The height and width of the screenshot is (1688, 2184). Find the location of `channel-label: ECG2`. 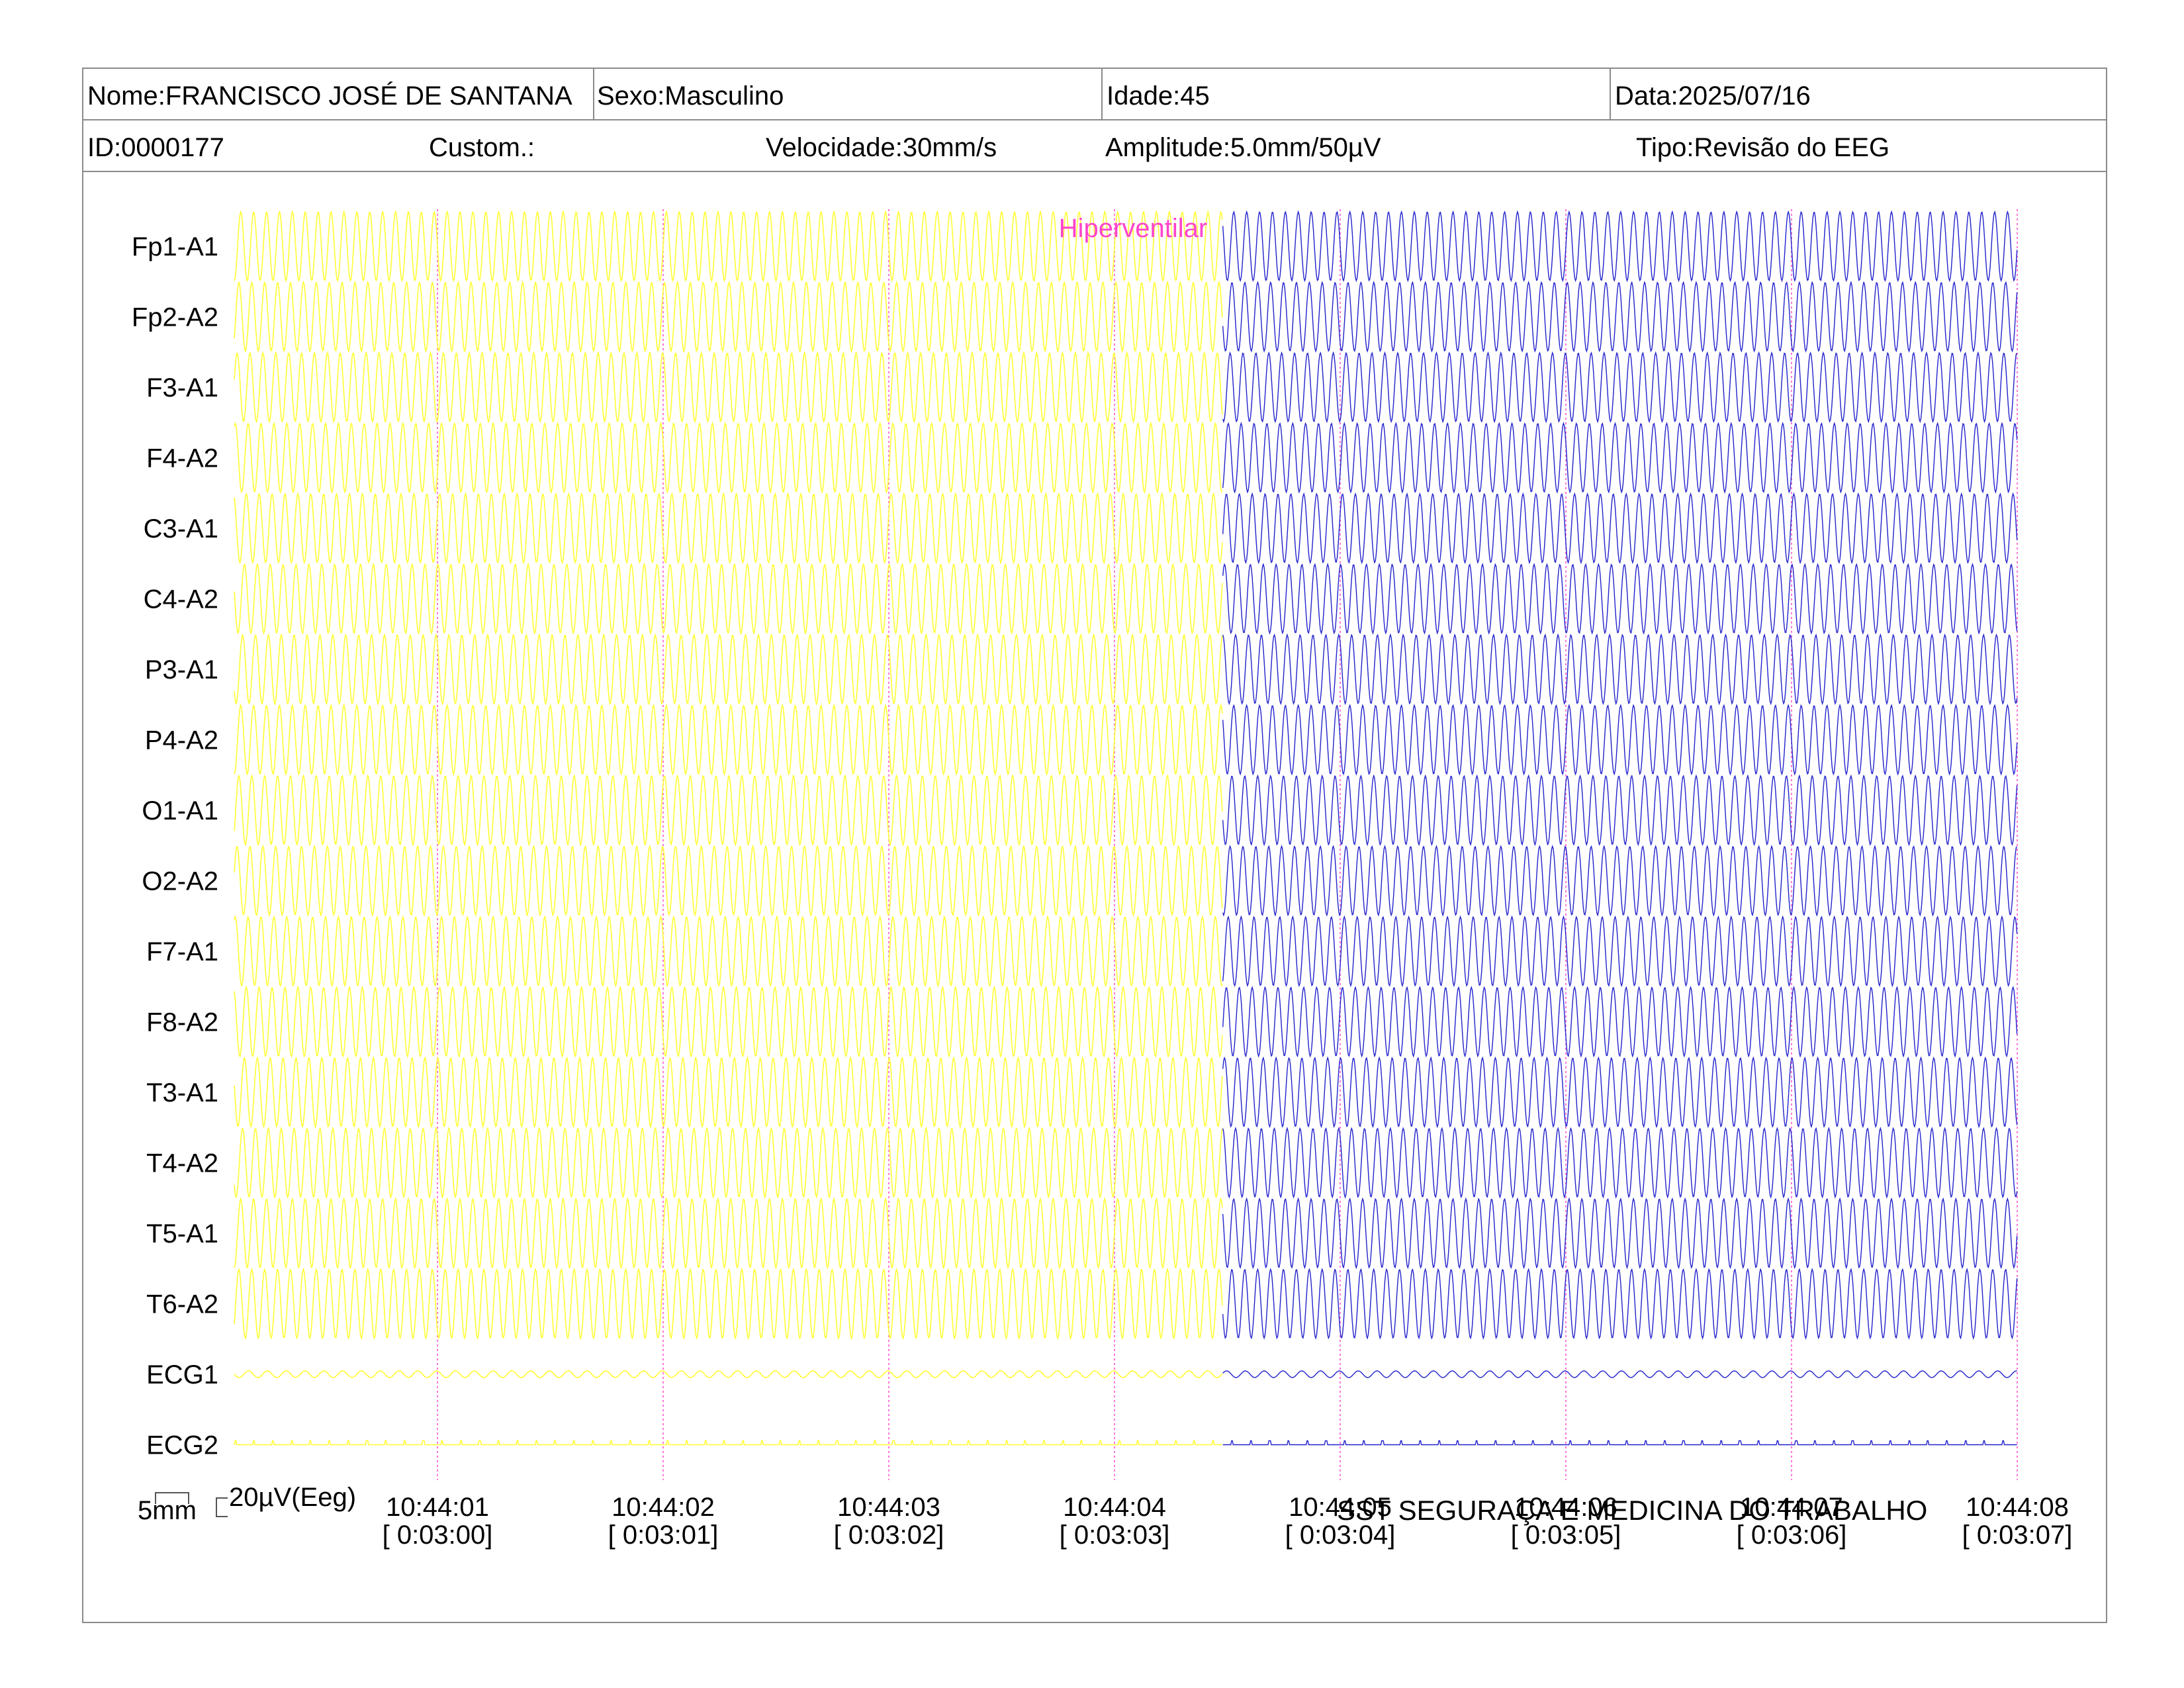

channel-label: ECG2 is located at coordinates (182, 1445).